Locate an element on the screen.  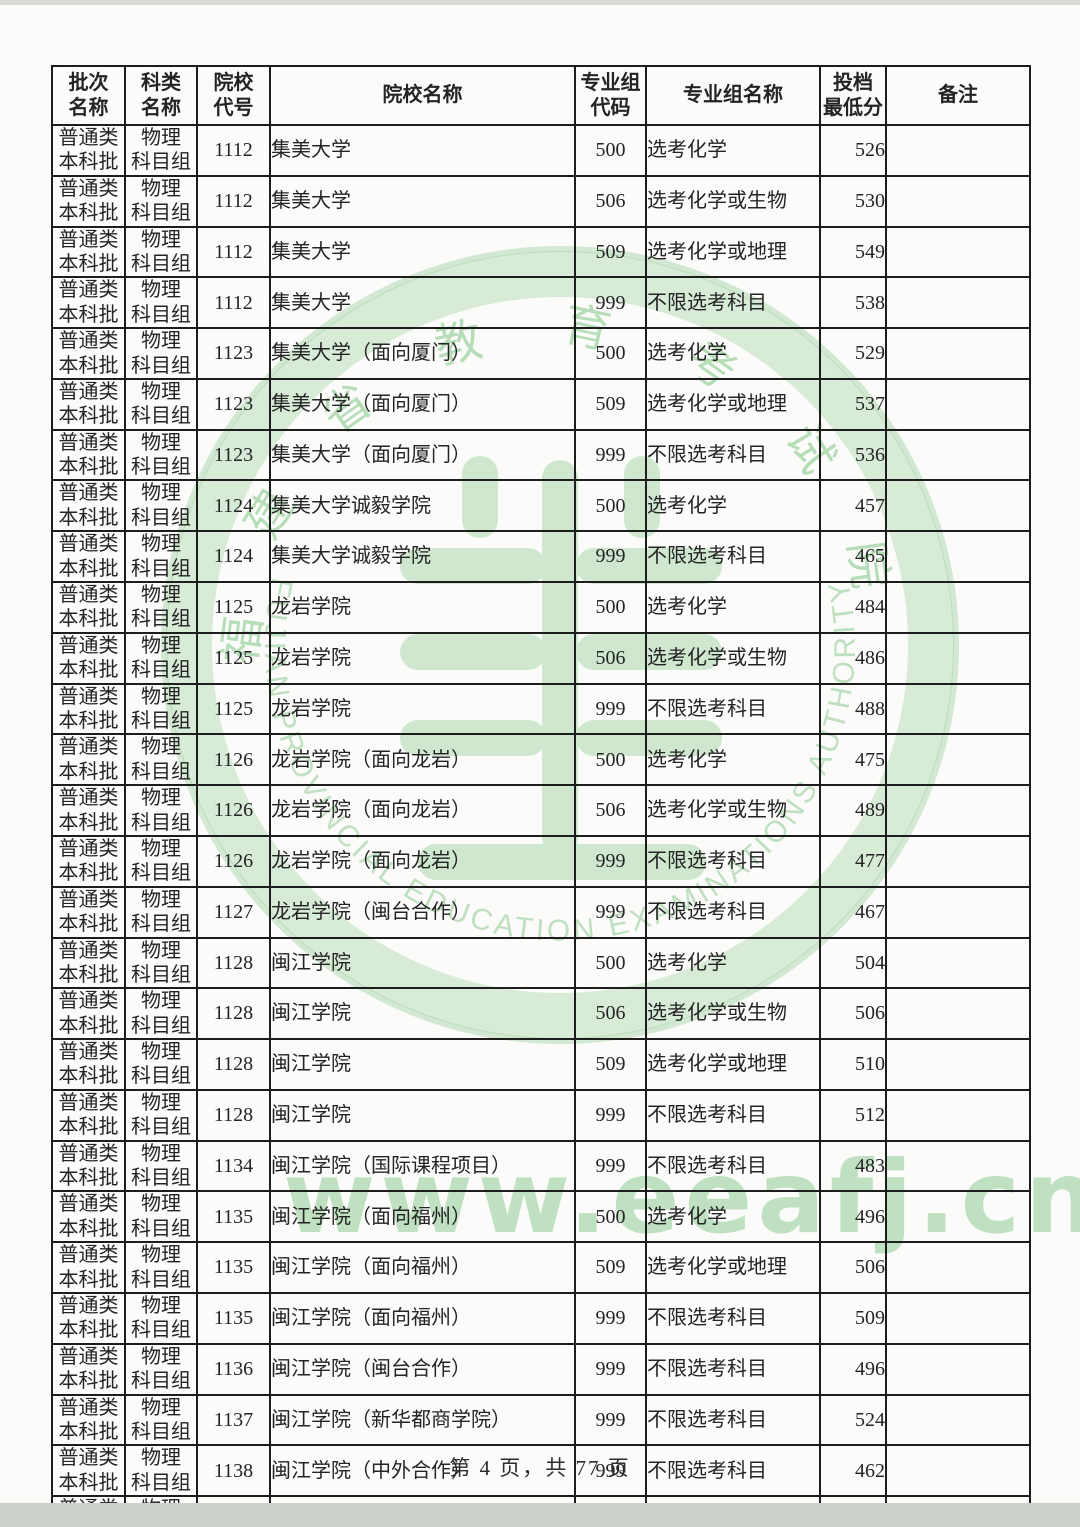
table-row: 普通类 本科批 物理 科目组 1128 闽江学院 999 不限选考科目 512 is located at coordinates (541, 1115).